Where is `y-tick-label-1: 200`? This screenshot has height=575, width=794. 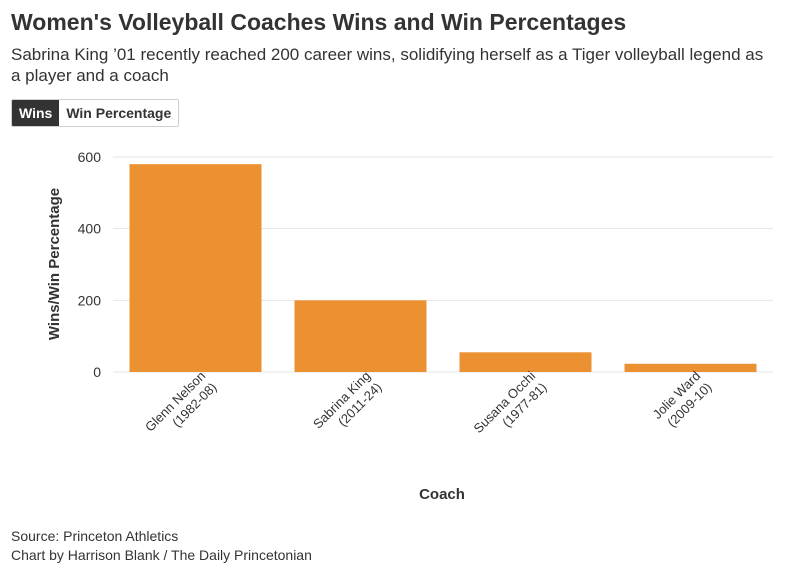 y-tick-label-1: 200 is located at coordinates (90, 300).